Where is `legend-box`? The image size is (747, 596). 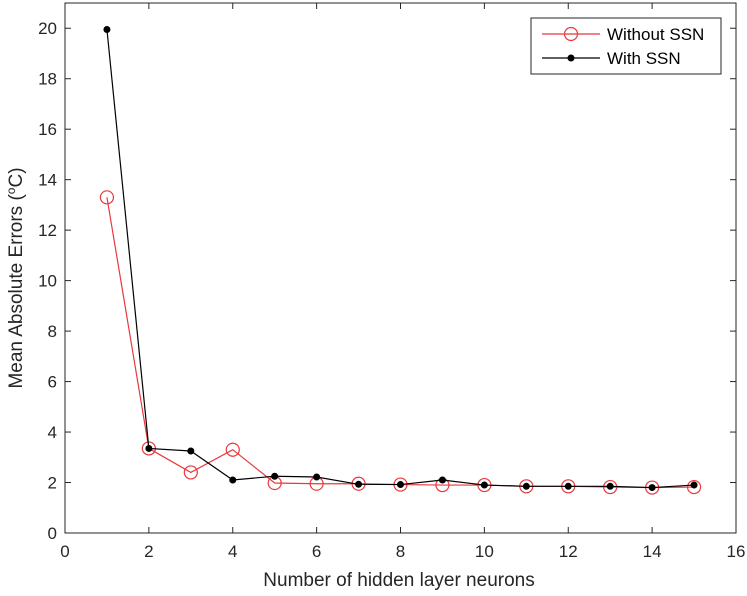 legend-box is located at coordinates (626, 46).